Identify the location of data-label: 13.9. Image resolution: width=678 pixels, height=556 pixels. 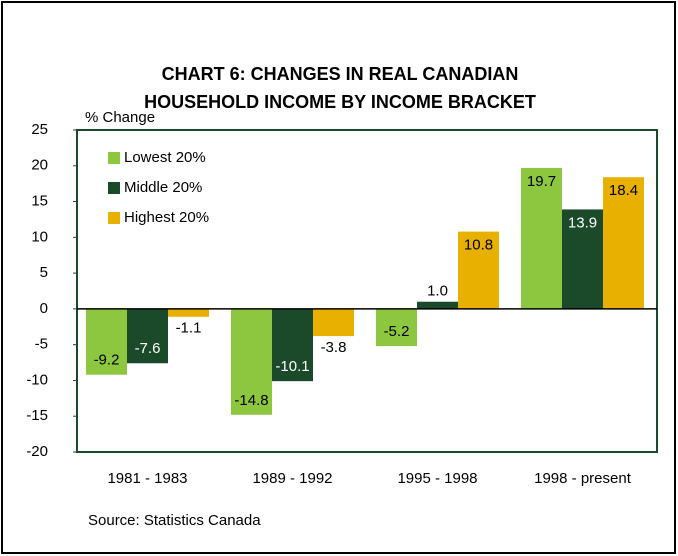
(582, 222).